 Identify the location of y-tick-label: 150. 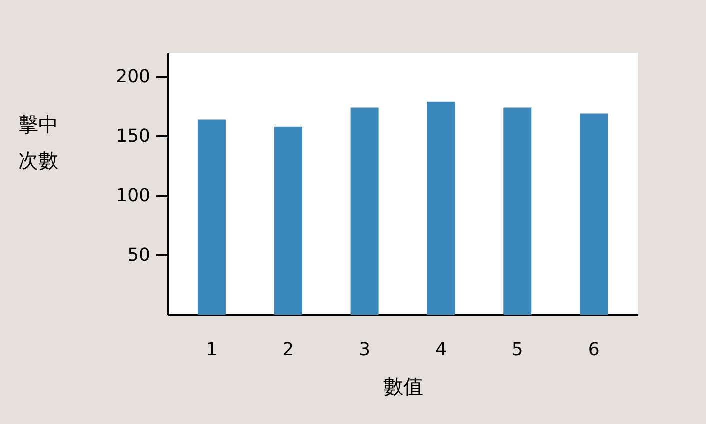
(133, 136).